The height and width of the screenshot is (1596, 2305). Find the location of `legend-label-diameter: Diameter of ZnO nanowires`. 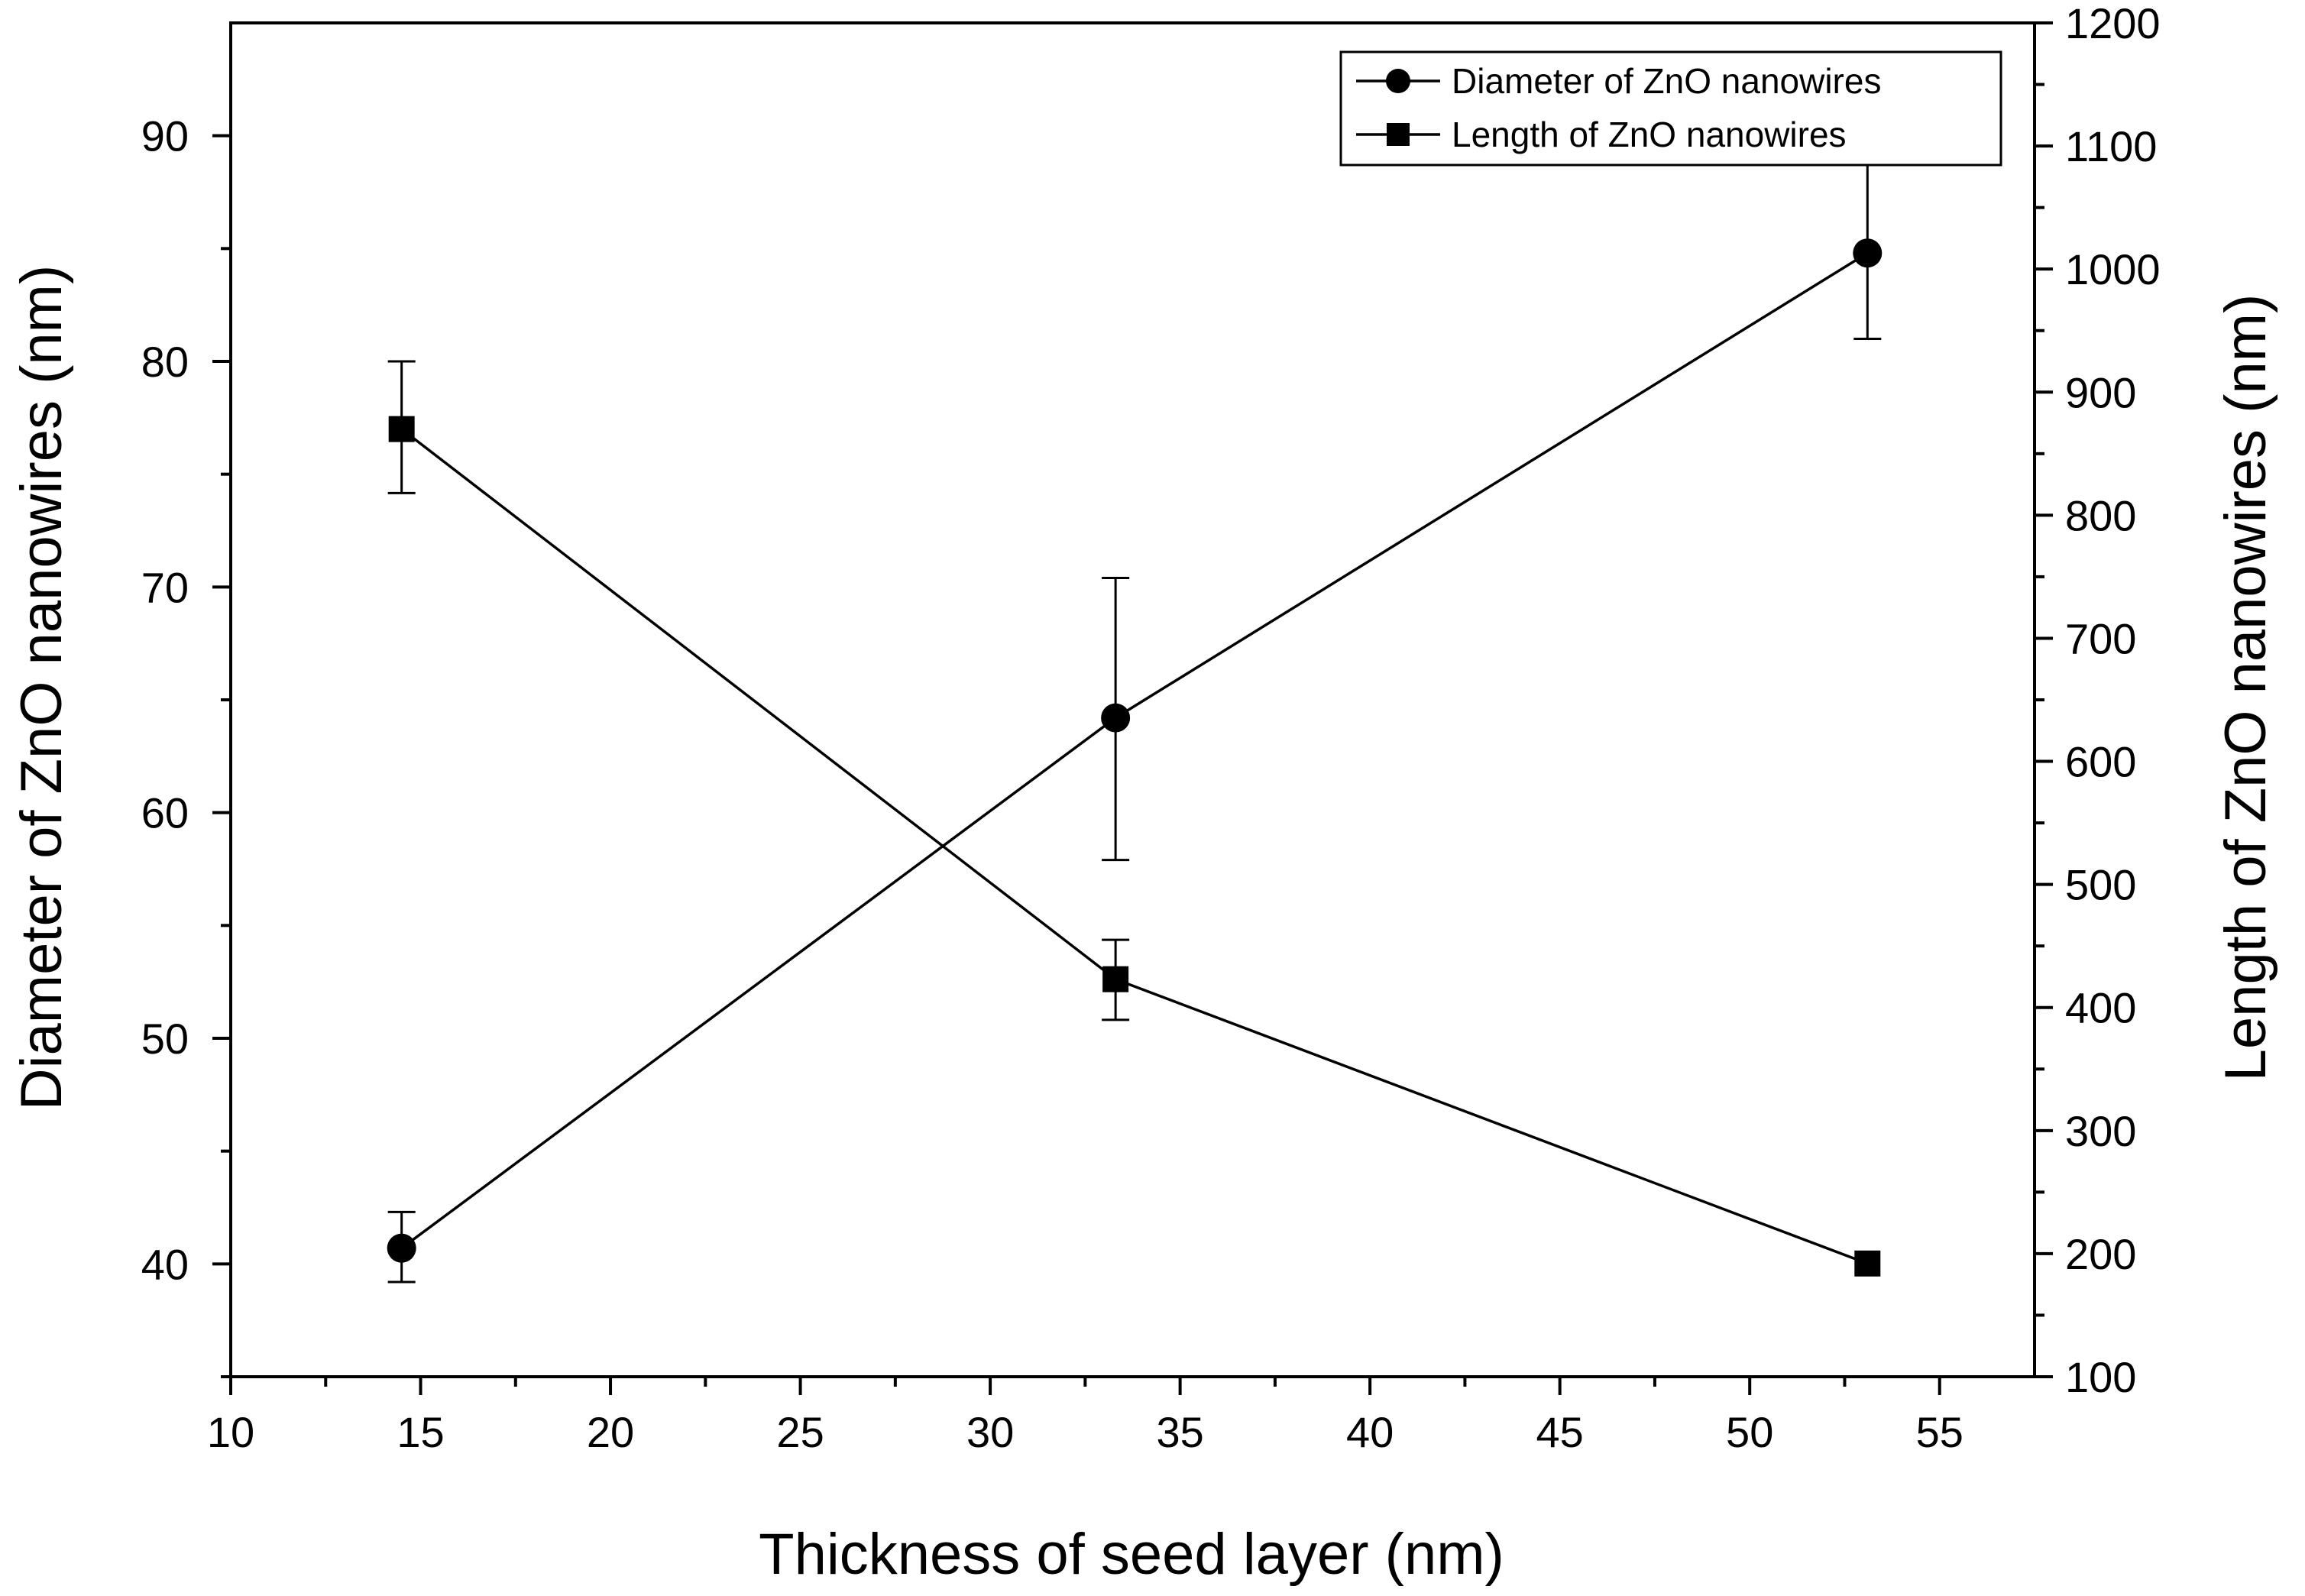

legend-label-diameter: Diameter of ZnO nanowires is located at coordinates (1666, 81).